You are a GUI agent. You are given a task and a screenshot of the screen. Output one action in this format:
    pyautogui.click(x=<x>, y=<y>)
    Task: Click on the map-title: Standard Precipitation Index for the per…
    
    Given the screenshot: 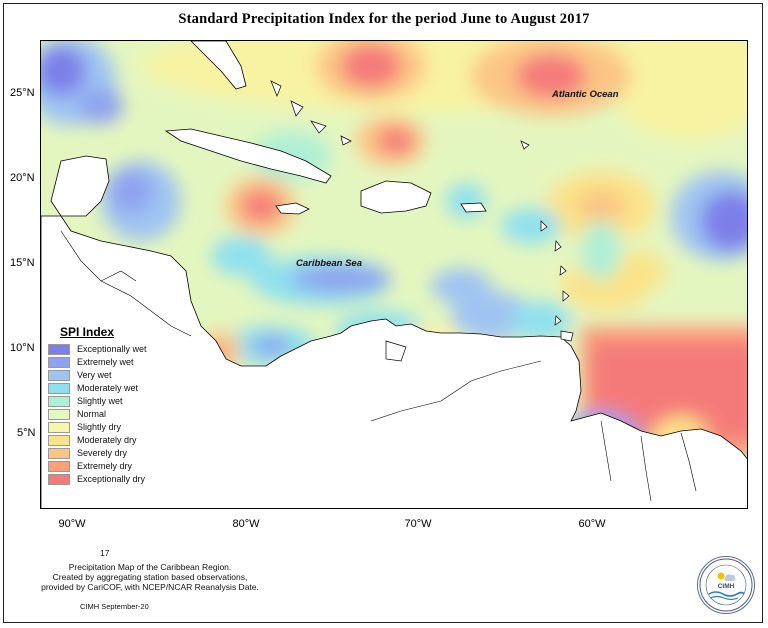 What is the action you would take?
    pyautogui.click(x=384, y=19)
    